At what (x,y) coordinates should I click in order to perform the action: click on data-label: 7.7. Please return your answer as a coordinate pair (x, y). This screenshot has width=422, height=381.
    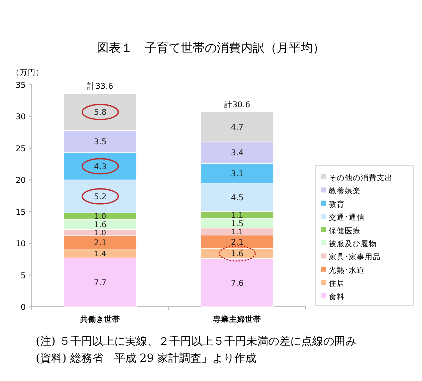
    Looking at the image, I should click on (100, 283).